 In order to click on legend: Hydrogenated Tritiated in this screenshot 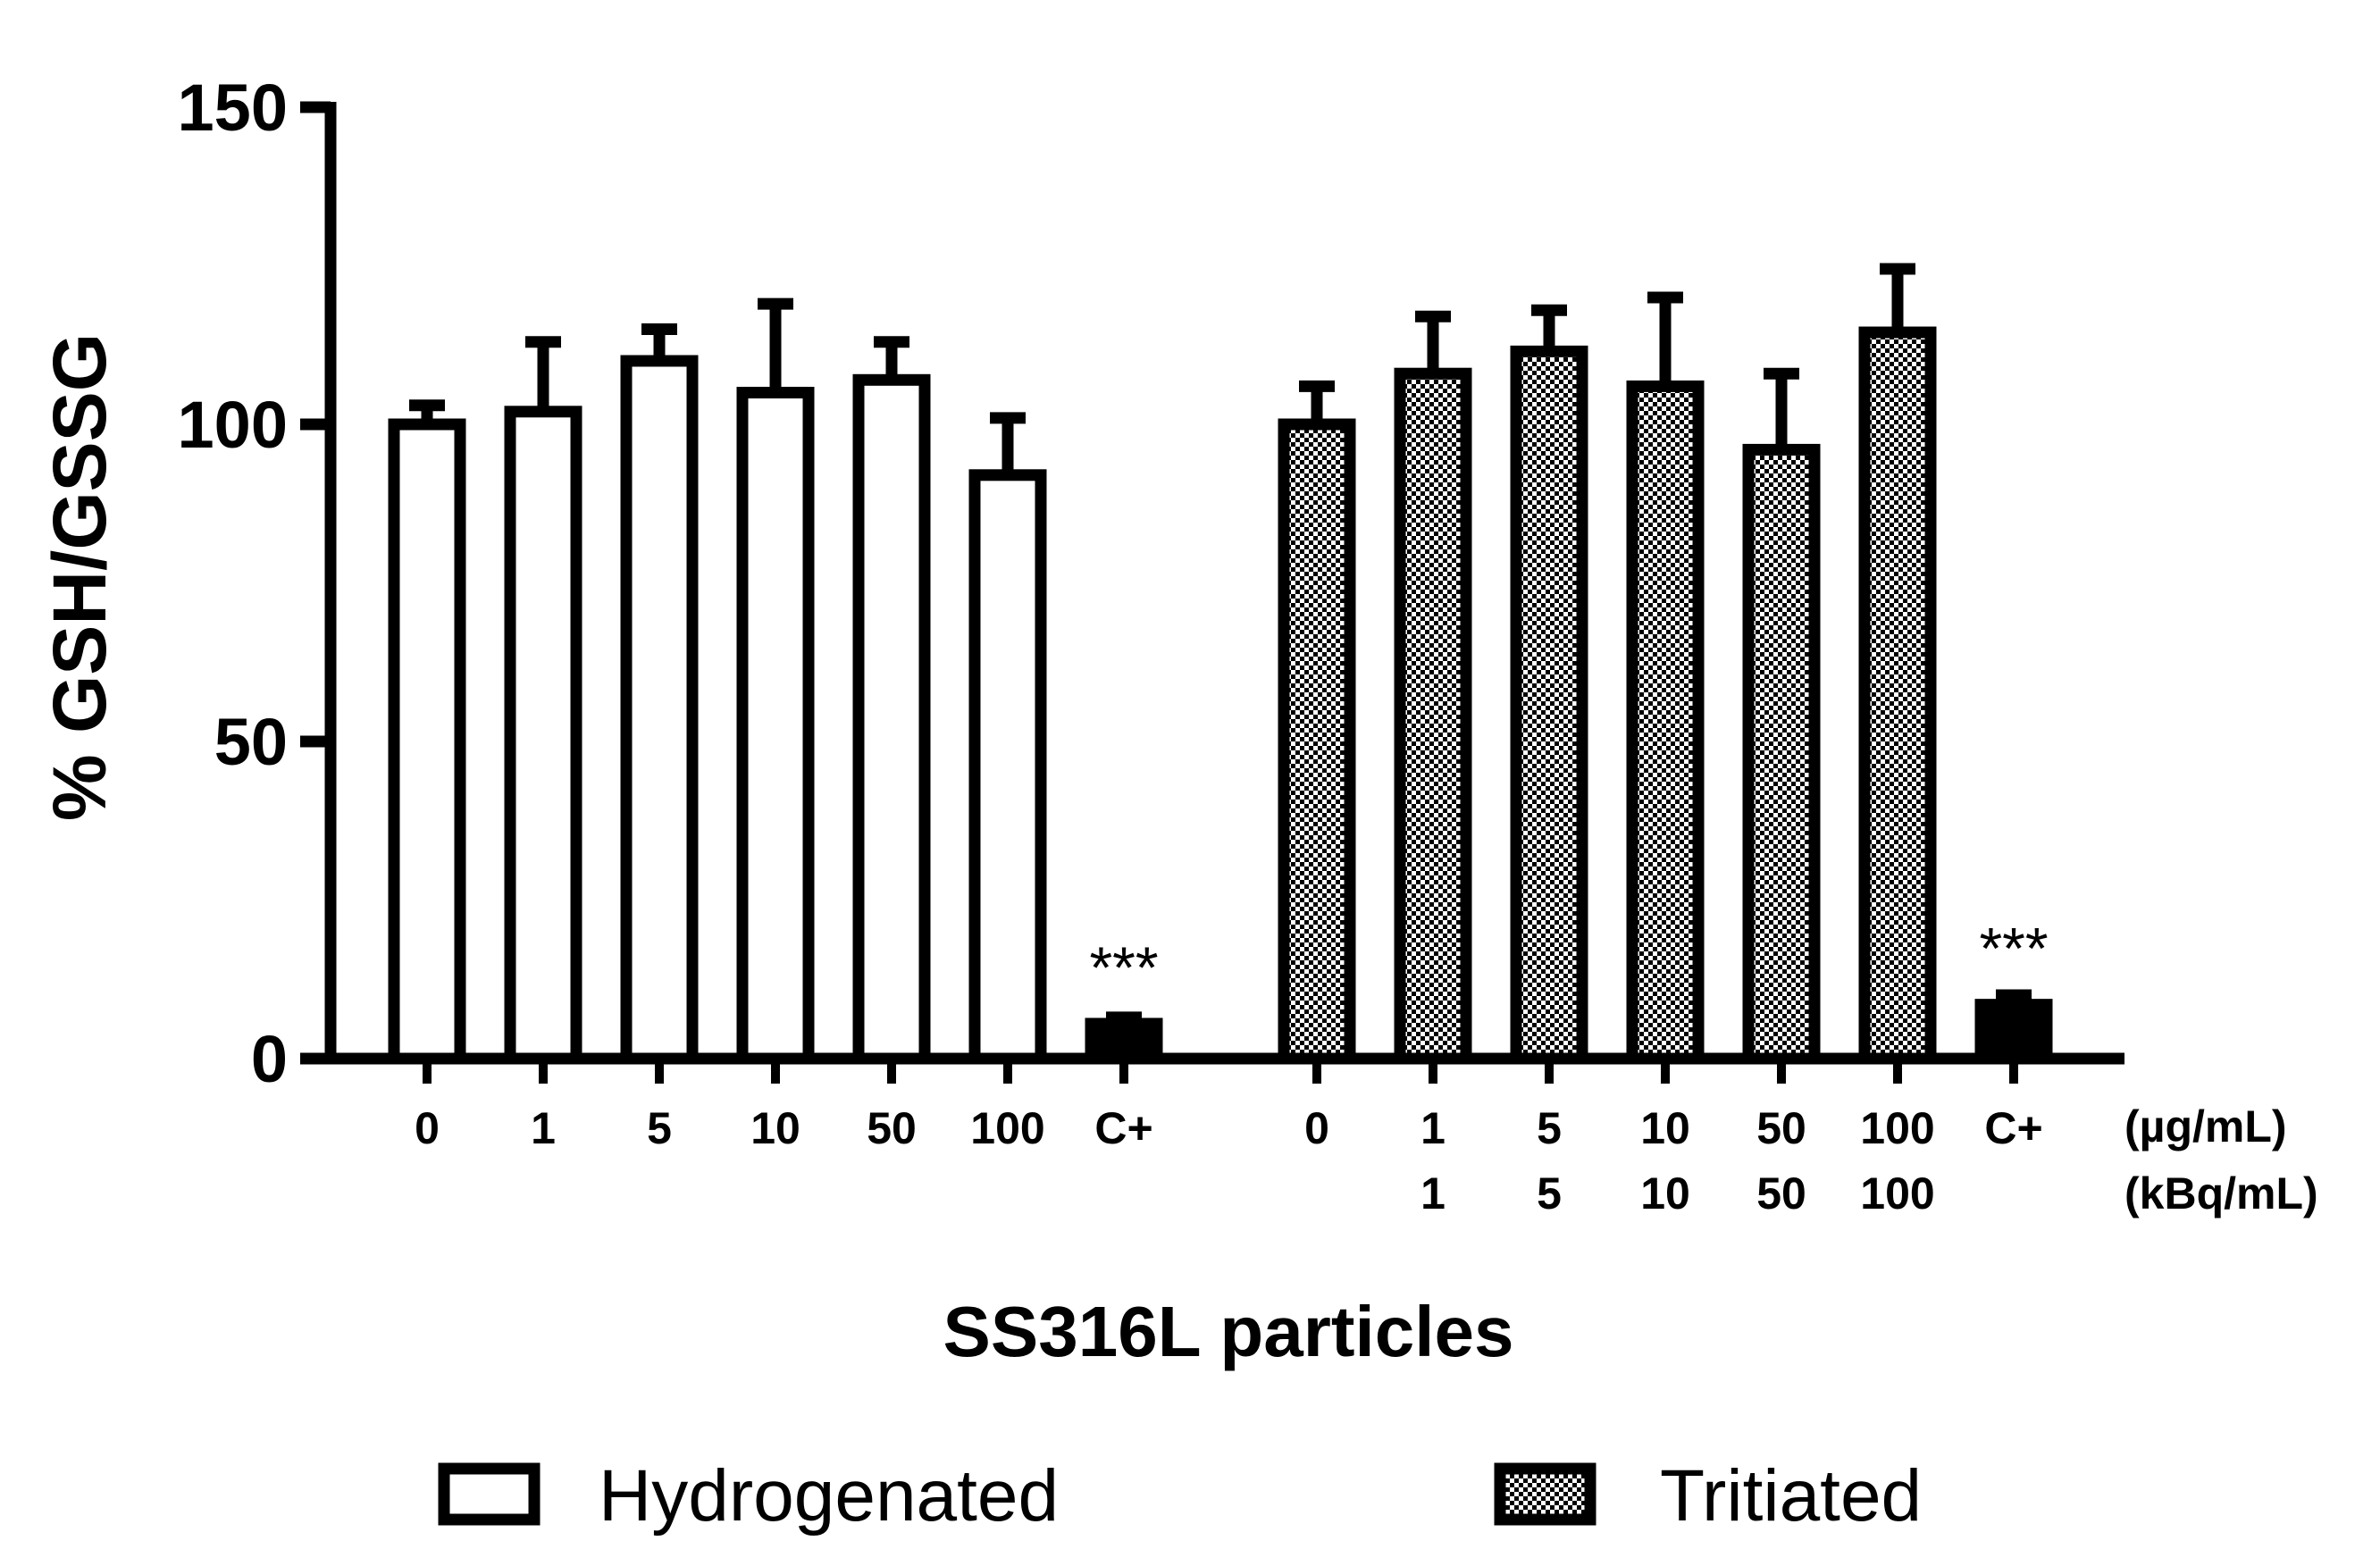, I will do `click(1180, 1496)`.